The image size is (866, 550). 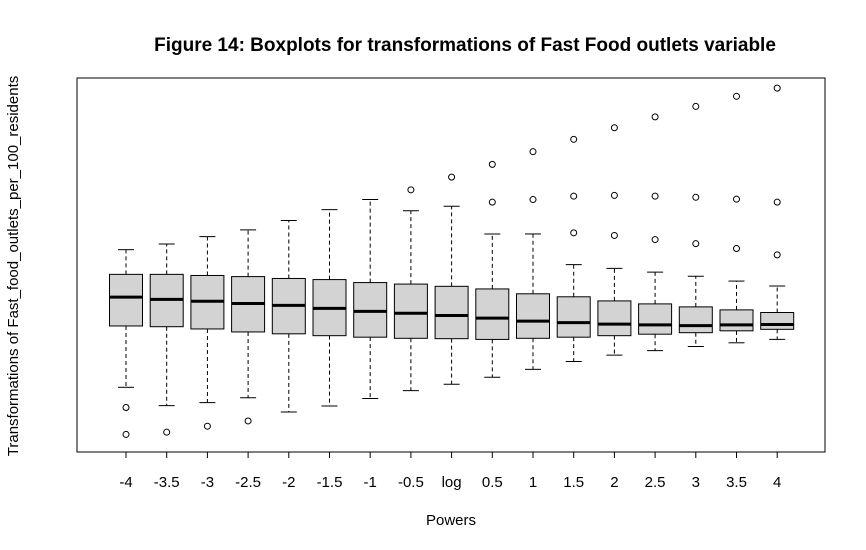 I want to click on x-tick-label: 2, so click(x=614, y=482).